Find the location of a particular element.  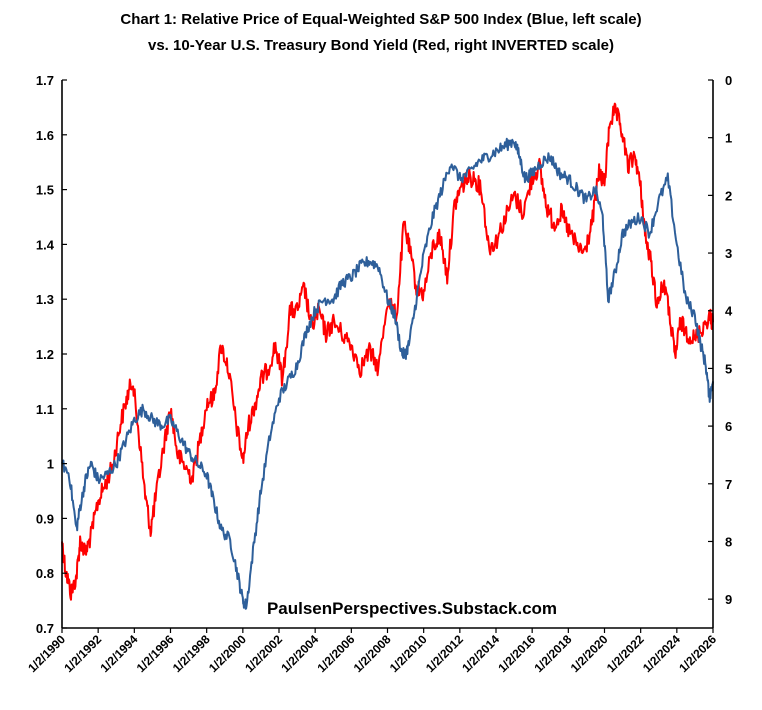

right-y-tick-label: 9 is located at coordinates (728, 599).